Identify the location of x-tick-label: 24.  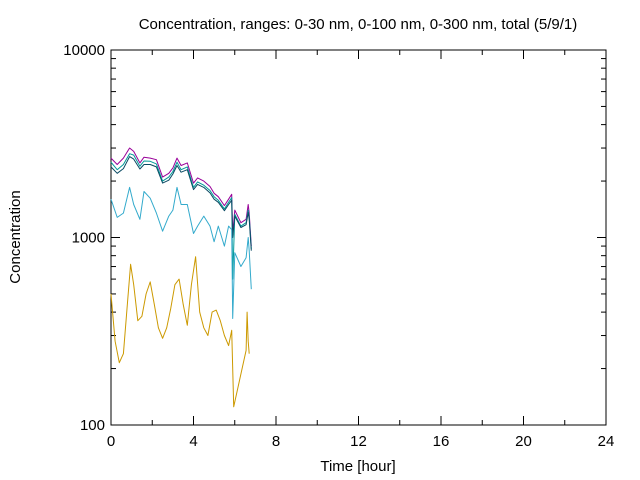
(606, 441).